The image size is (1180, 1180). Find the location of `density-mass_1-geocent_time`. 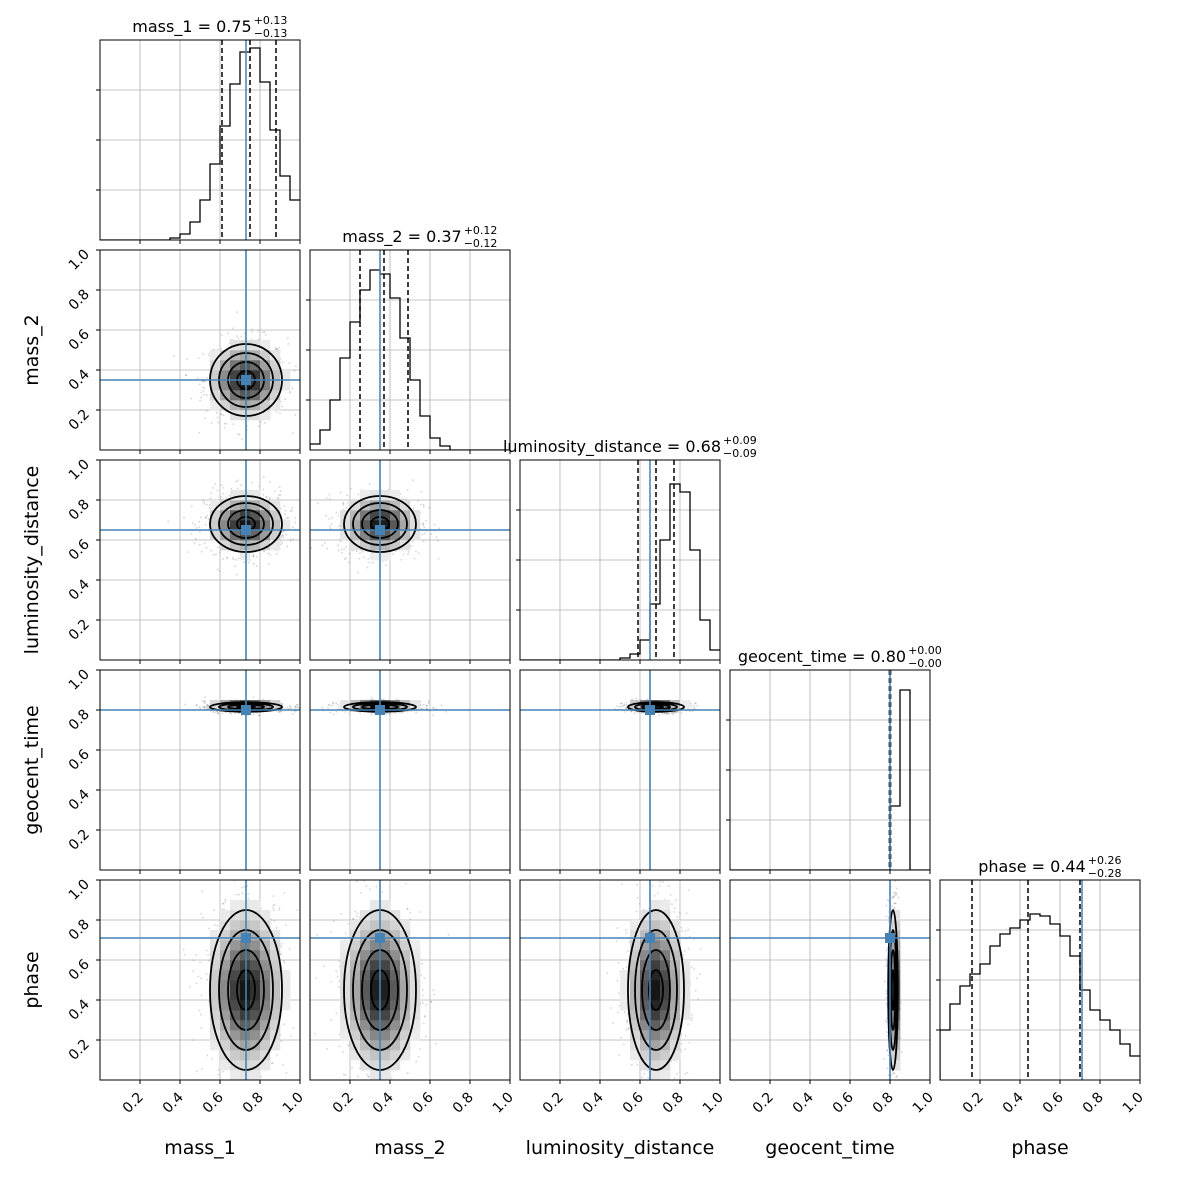

density-mass_1-geocent_time is located at coordinates (207, 770).